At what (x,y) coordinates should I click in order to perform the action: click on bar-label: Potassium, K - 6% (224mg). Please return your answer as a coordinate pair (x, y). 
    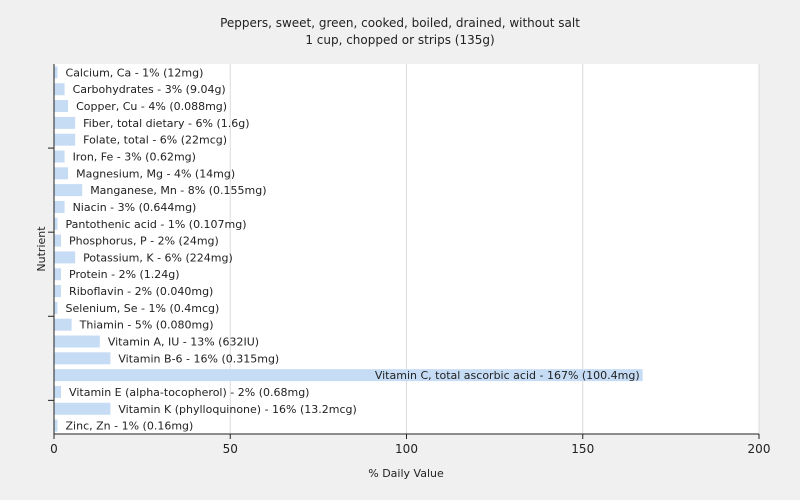
    Looking at the image, I should click on (158, 257).